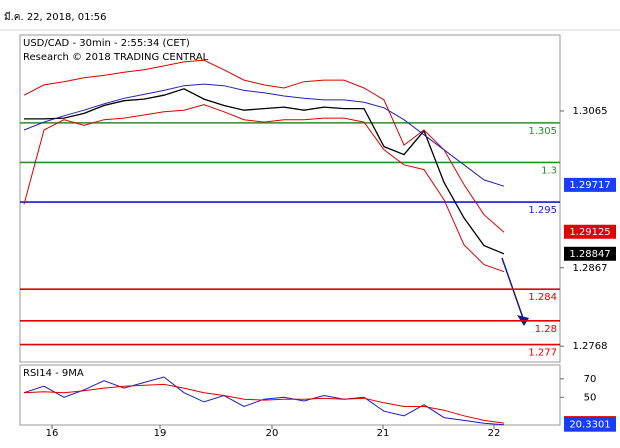 The image size is (620, 448). I want to click on price-tag-label: 1.28847, so click(589, 254).